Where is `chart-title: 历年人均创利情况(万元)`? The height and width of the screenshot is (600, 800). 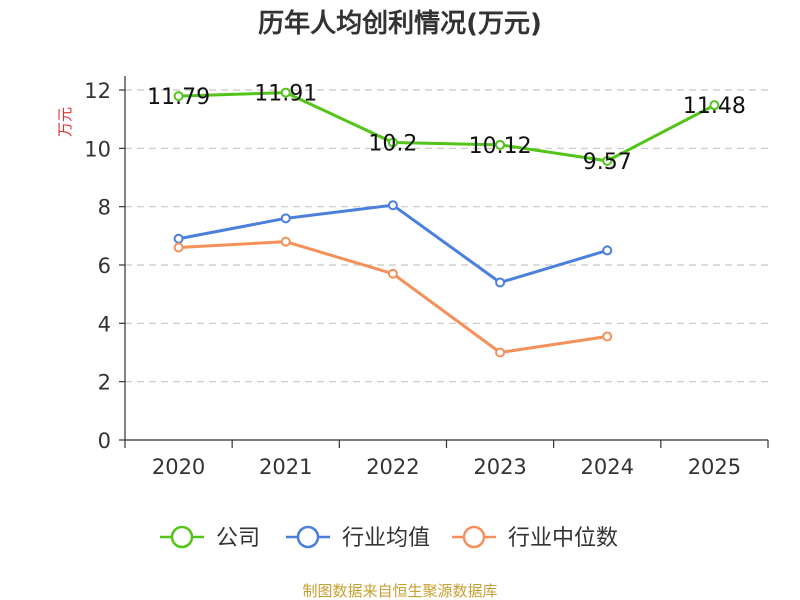 chart-title: 历年人均创利情况(万元) is located at coordinates (400, 23).